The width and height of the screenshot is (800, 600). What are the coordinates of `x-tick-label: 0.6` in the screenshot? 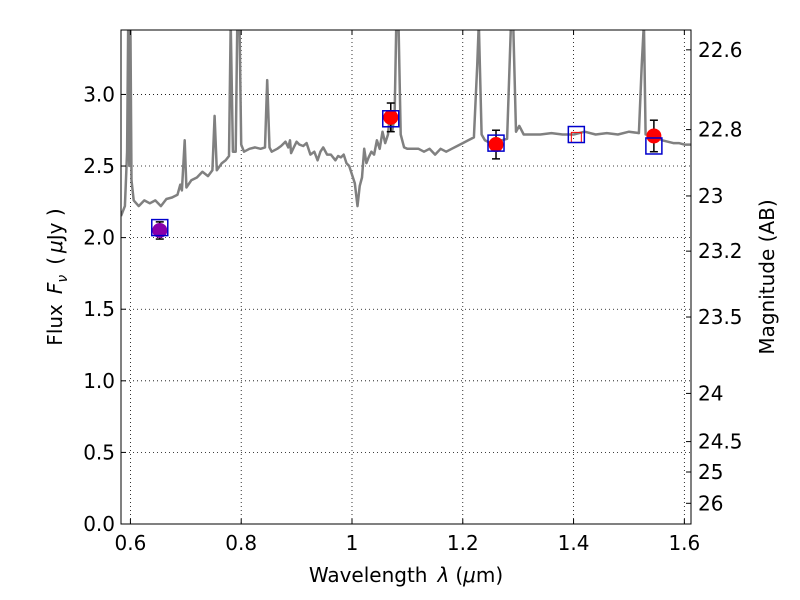 It's located at (131, 543).